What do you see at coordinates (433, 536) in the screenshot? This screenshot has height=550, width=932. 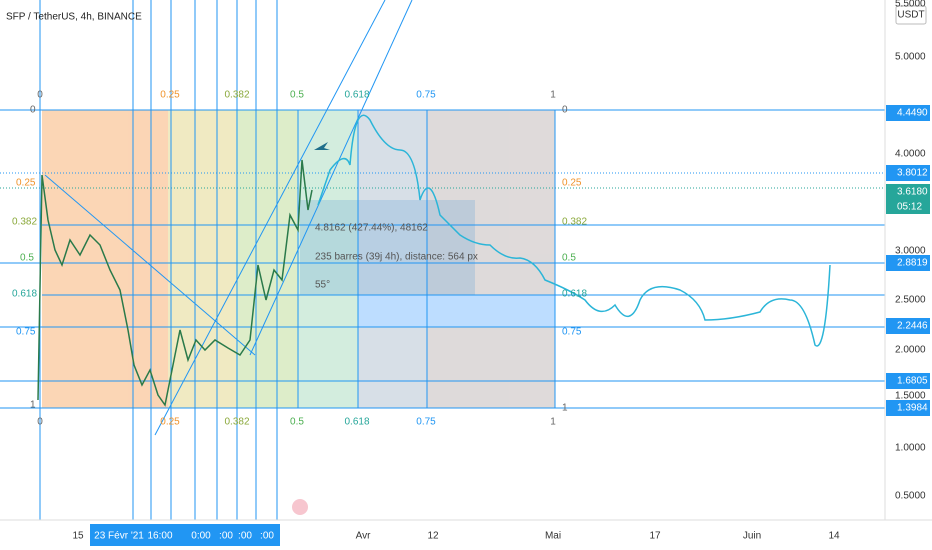 I see `time-label: 12` at bounding box center [433, 536].